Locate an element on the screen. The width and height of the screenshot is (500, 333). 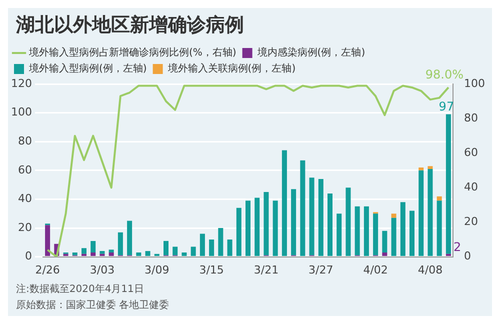
x-tick-label: 4/02 is located at coordinates (375, 269).